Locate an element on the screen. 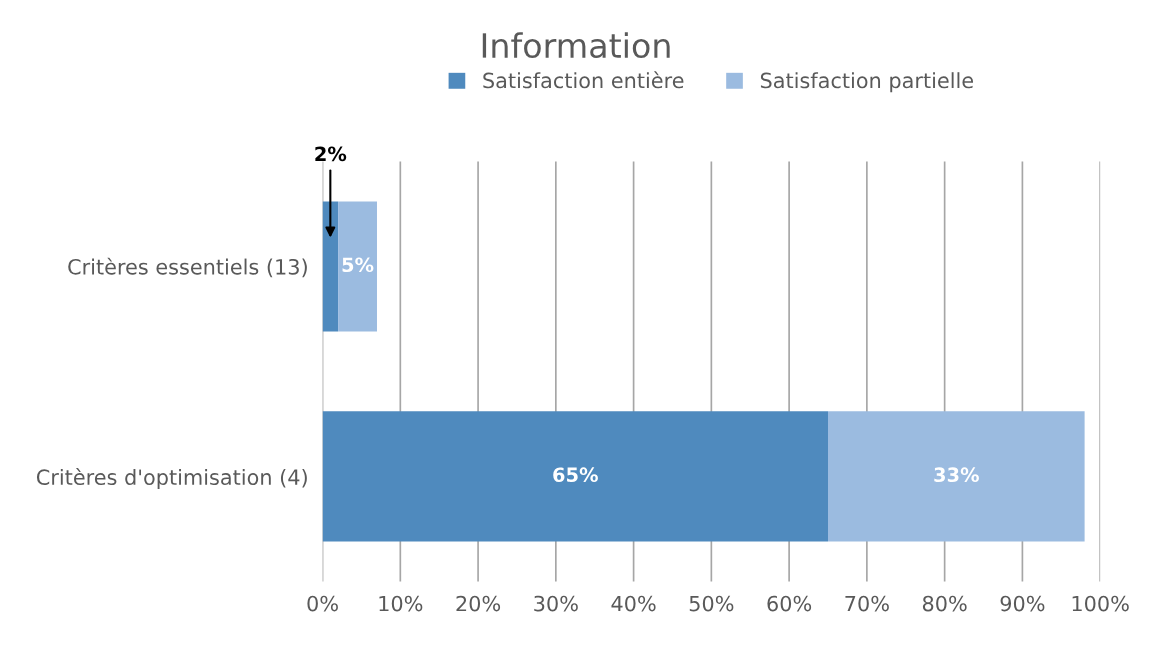 Image resolution: width=1152 pixels, height=646 pixels. x-tick-label: 100% is located at coordinates (1100, 603).